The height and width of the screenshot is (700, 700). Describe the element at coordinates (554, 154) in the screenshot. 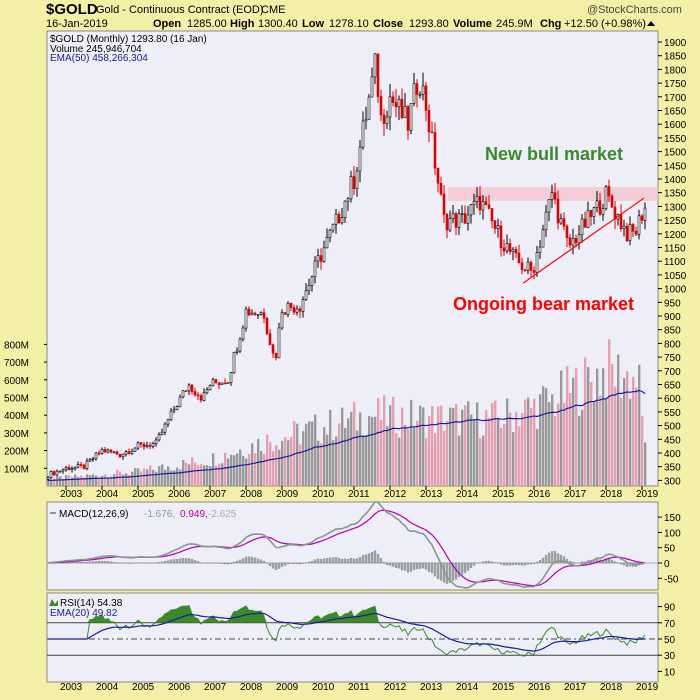

I see `annotation-bull-market: New bull market` at that location.